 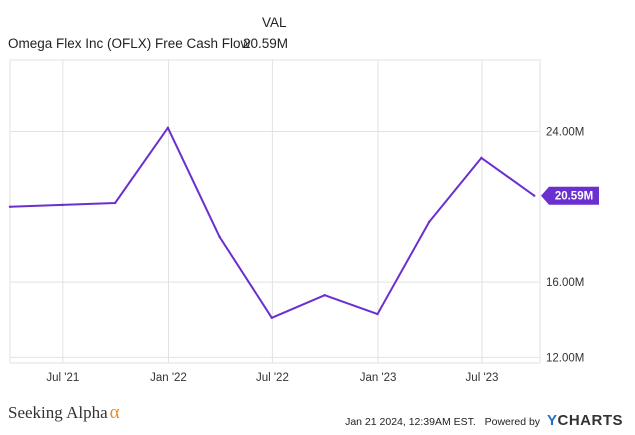 What do you see at coordinates (565, 358) in the screenshot?
I see `y-tick-label: 12.00M` at bounding box center [565, 358].